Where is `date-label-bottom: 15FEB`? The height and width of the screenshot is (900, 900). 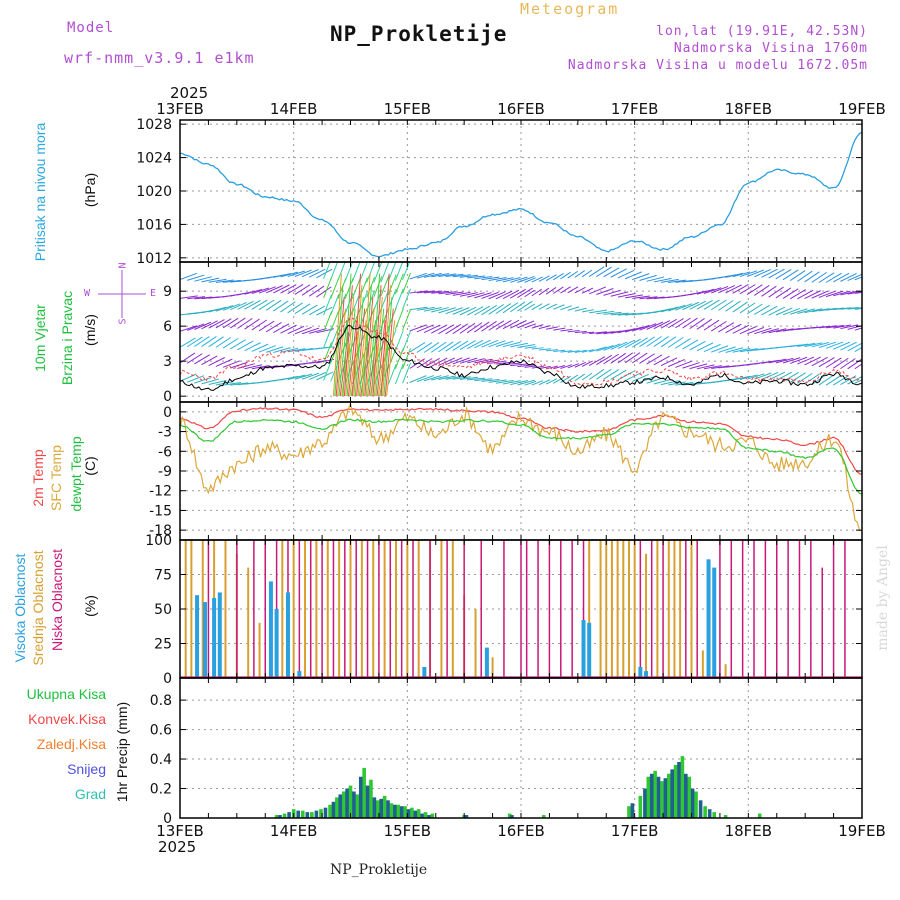
date-label-bottom: 15FEB is located at coordinates (407, 831).